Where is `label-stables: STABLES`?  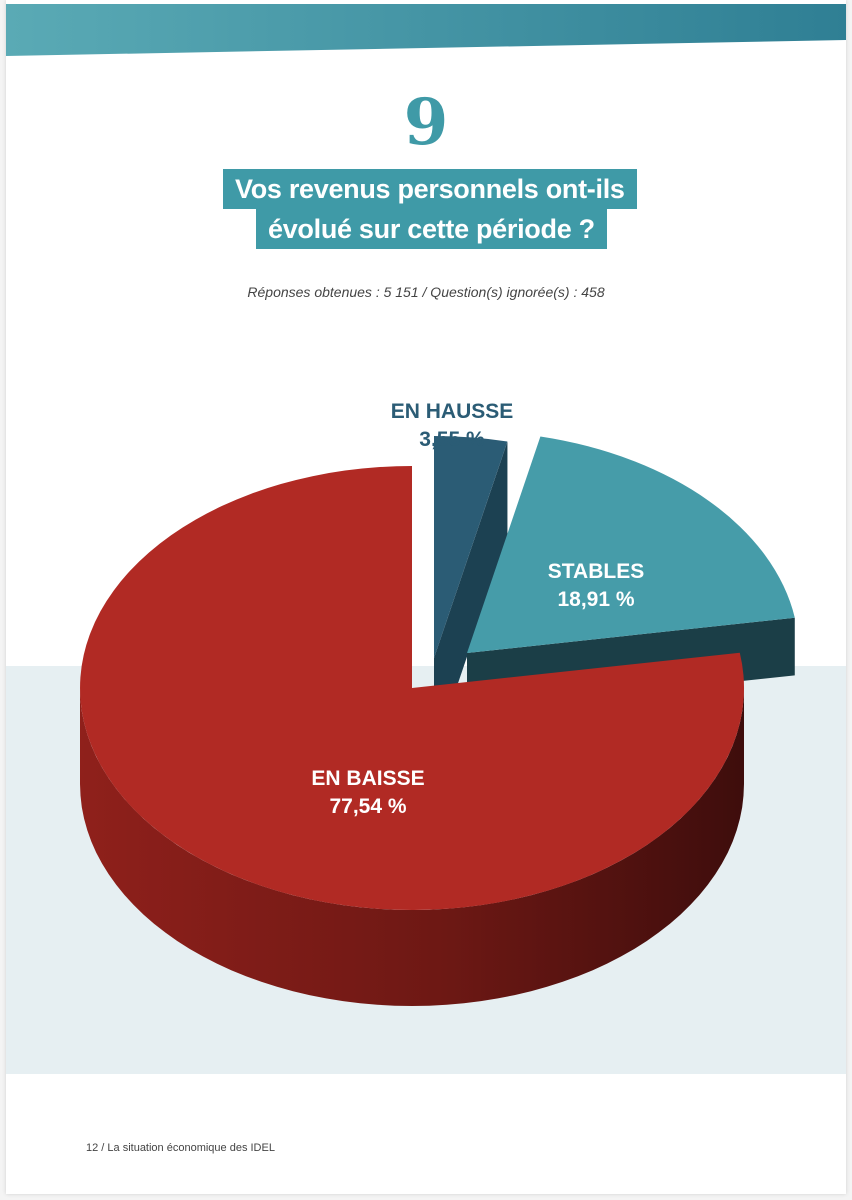
label-stables: STABLES is located at coordinates (596, 571).